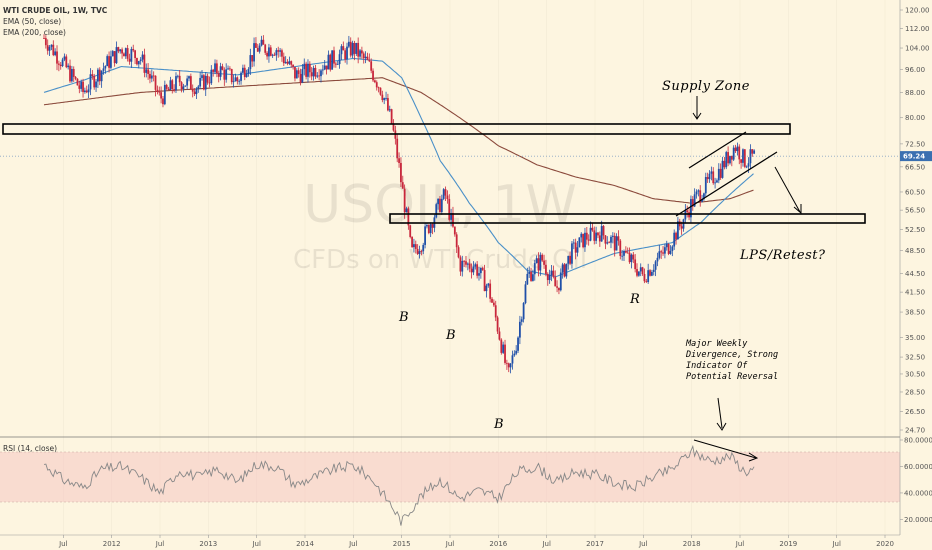 The height and width of the screenshot is (550, 932). Describe the element at coordinates (915, 431) in the screenshot. I see `price-tick-label: 24.70` at that location.